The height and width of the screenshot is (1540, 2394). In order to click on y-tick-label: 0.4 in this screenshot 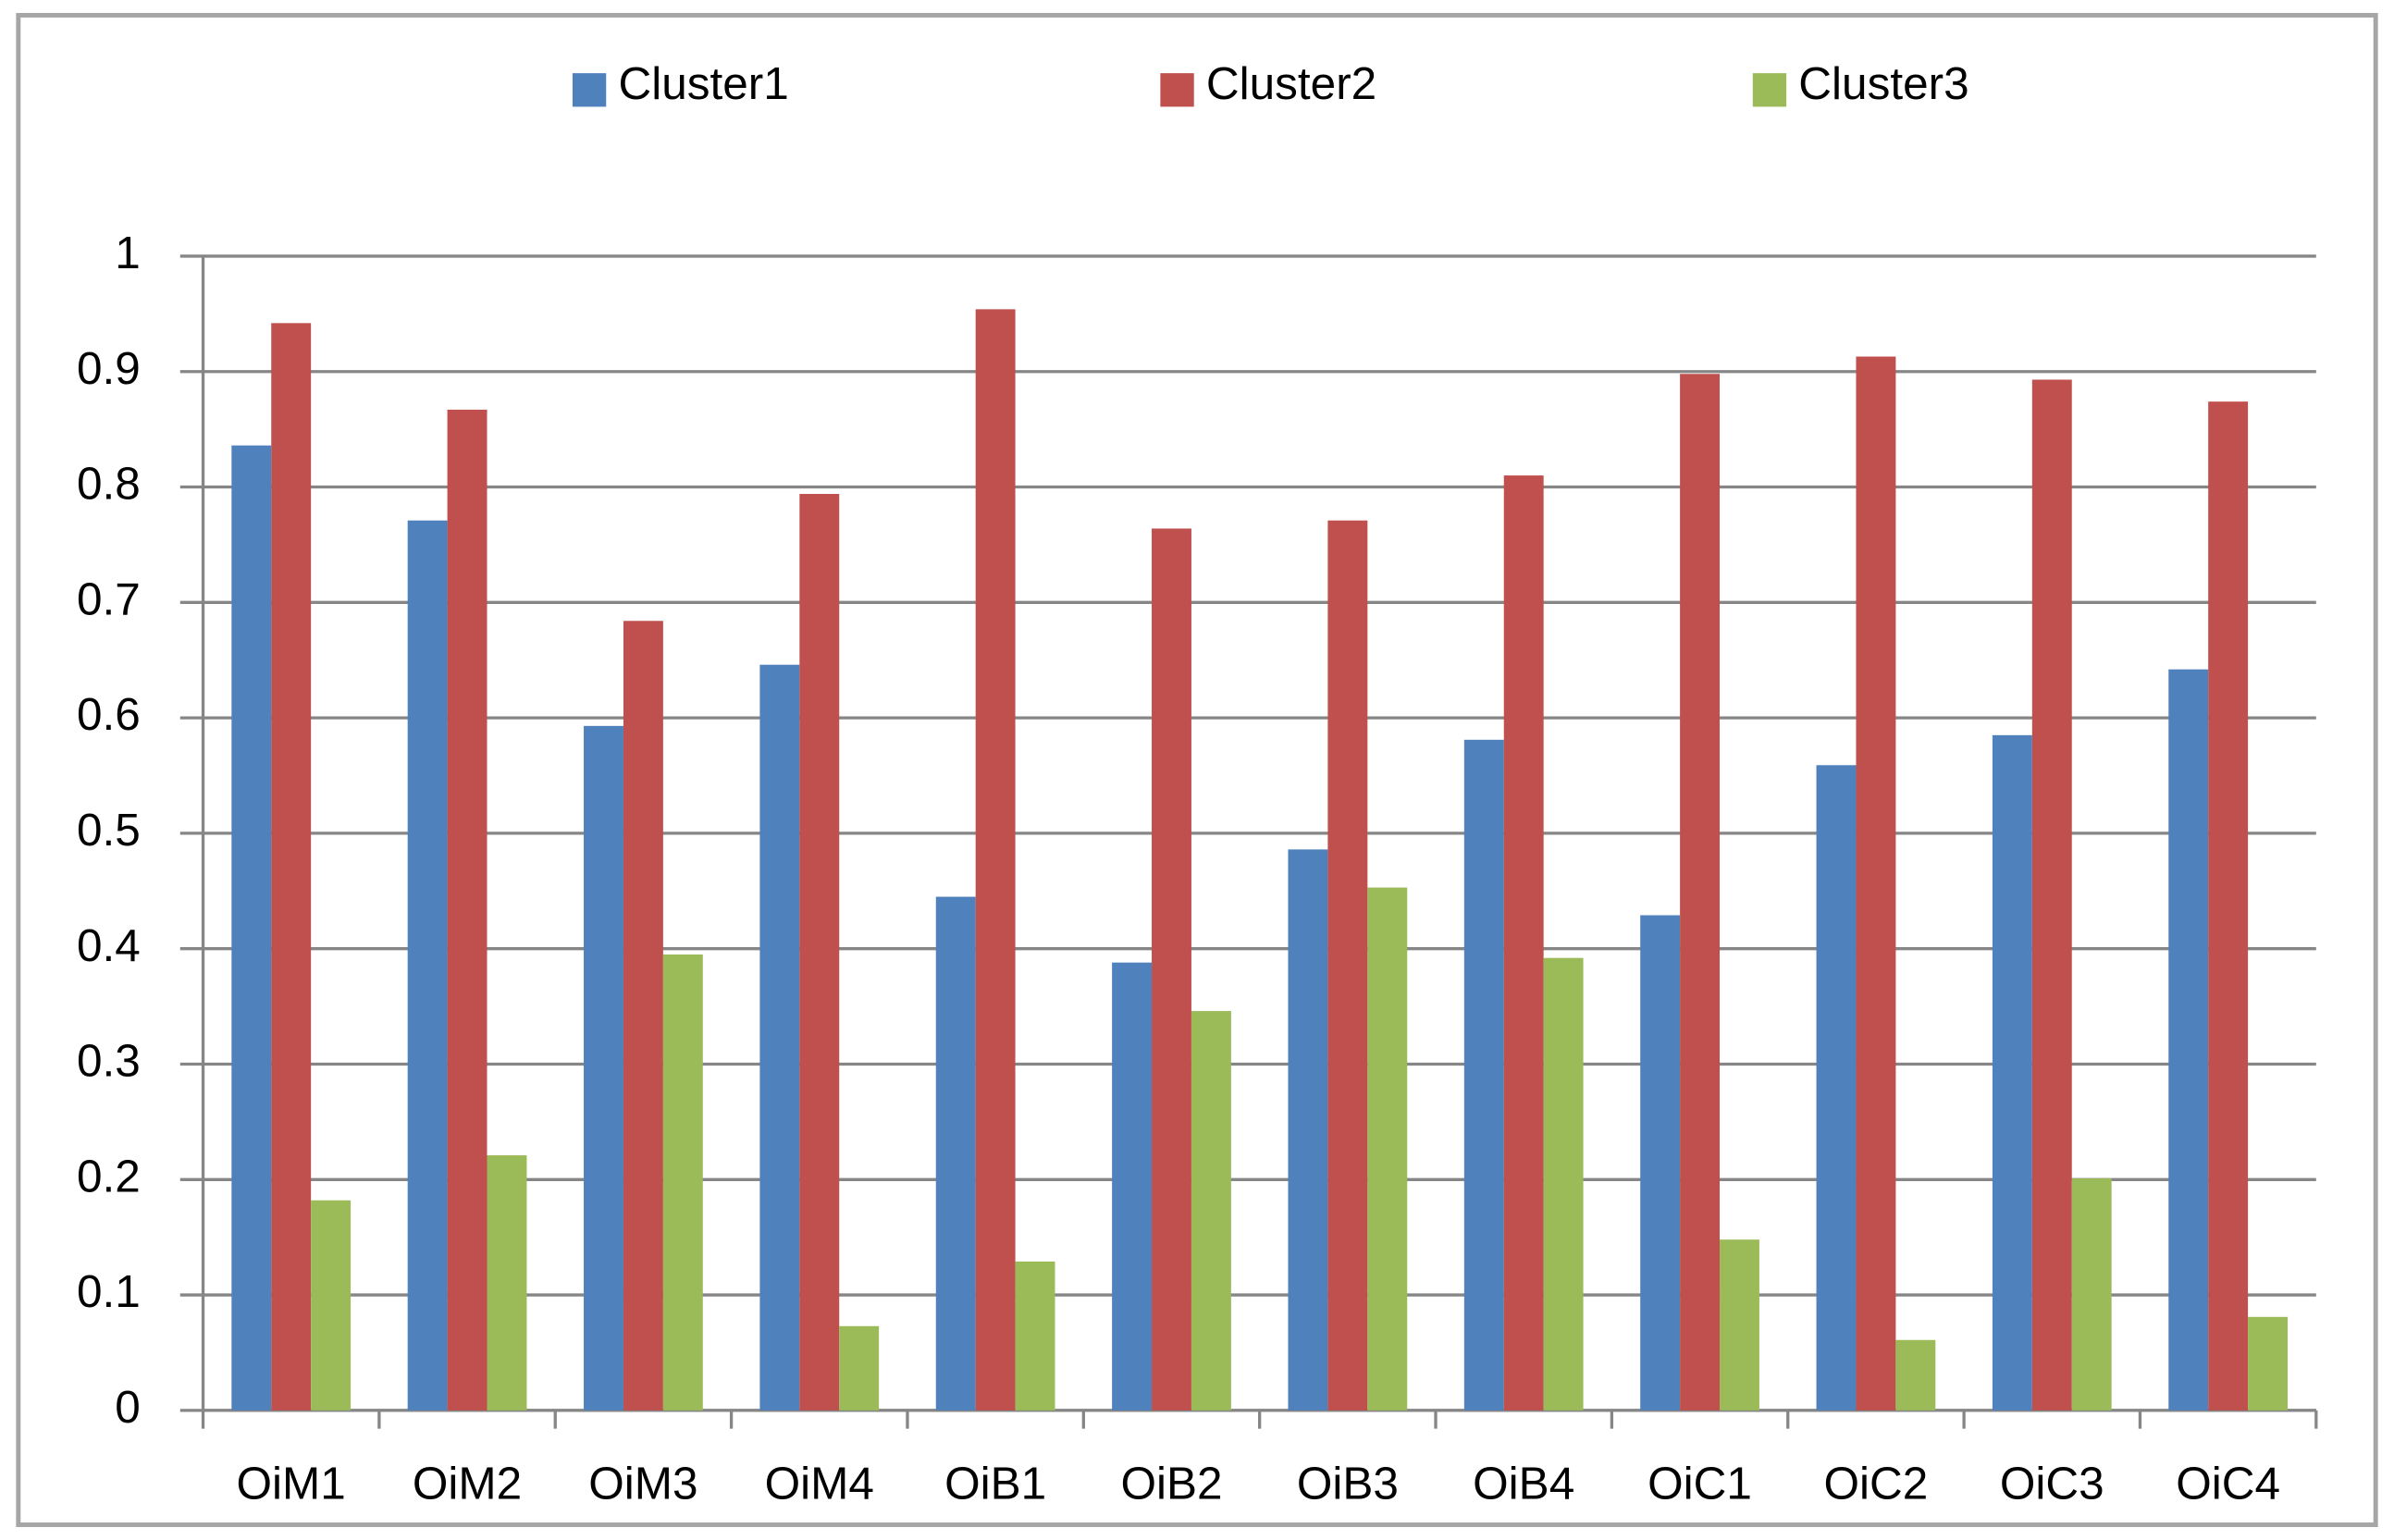, I will do `click(109, 946)`.